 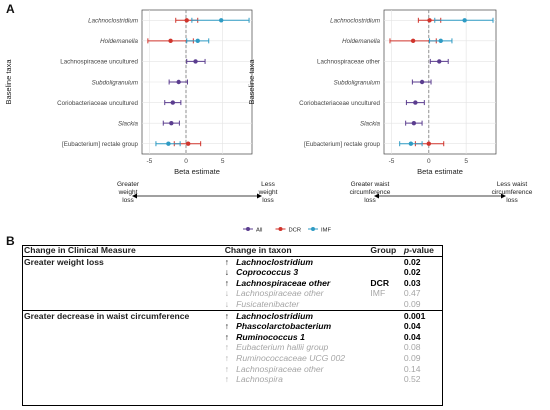 I want to click on taxon-name: Lachnoclostridium, so click(x=274, y=261).